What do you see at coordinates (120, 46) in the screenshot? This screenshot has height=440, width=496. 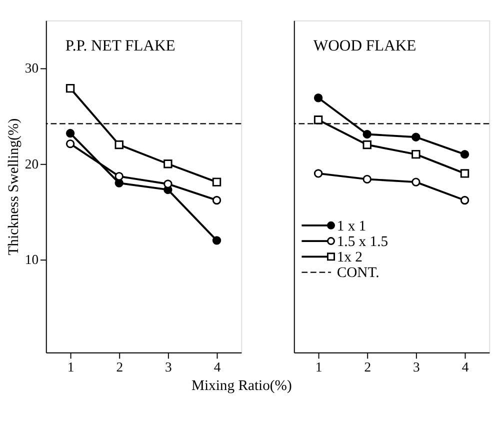 I see `text: P.P. NET FLAKE` at bounding box center [120, 46].